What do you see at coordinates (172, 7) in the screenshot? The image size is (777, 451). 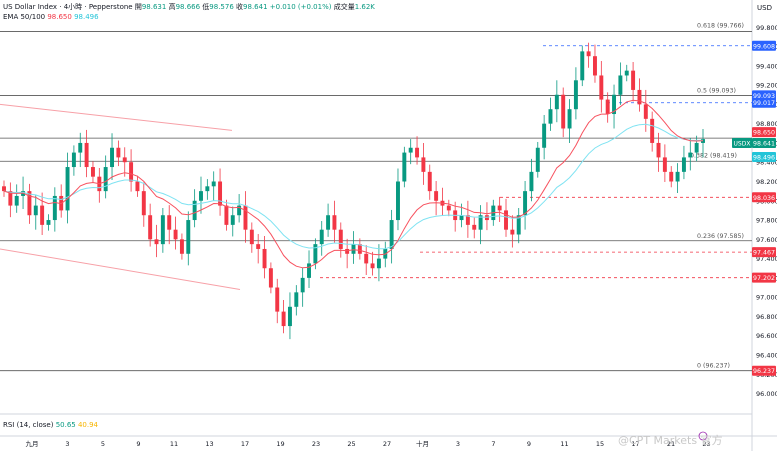 I see `high-label: 高` at bounding box center [172, 7].